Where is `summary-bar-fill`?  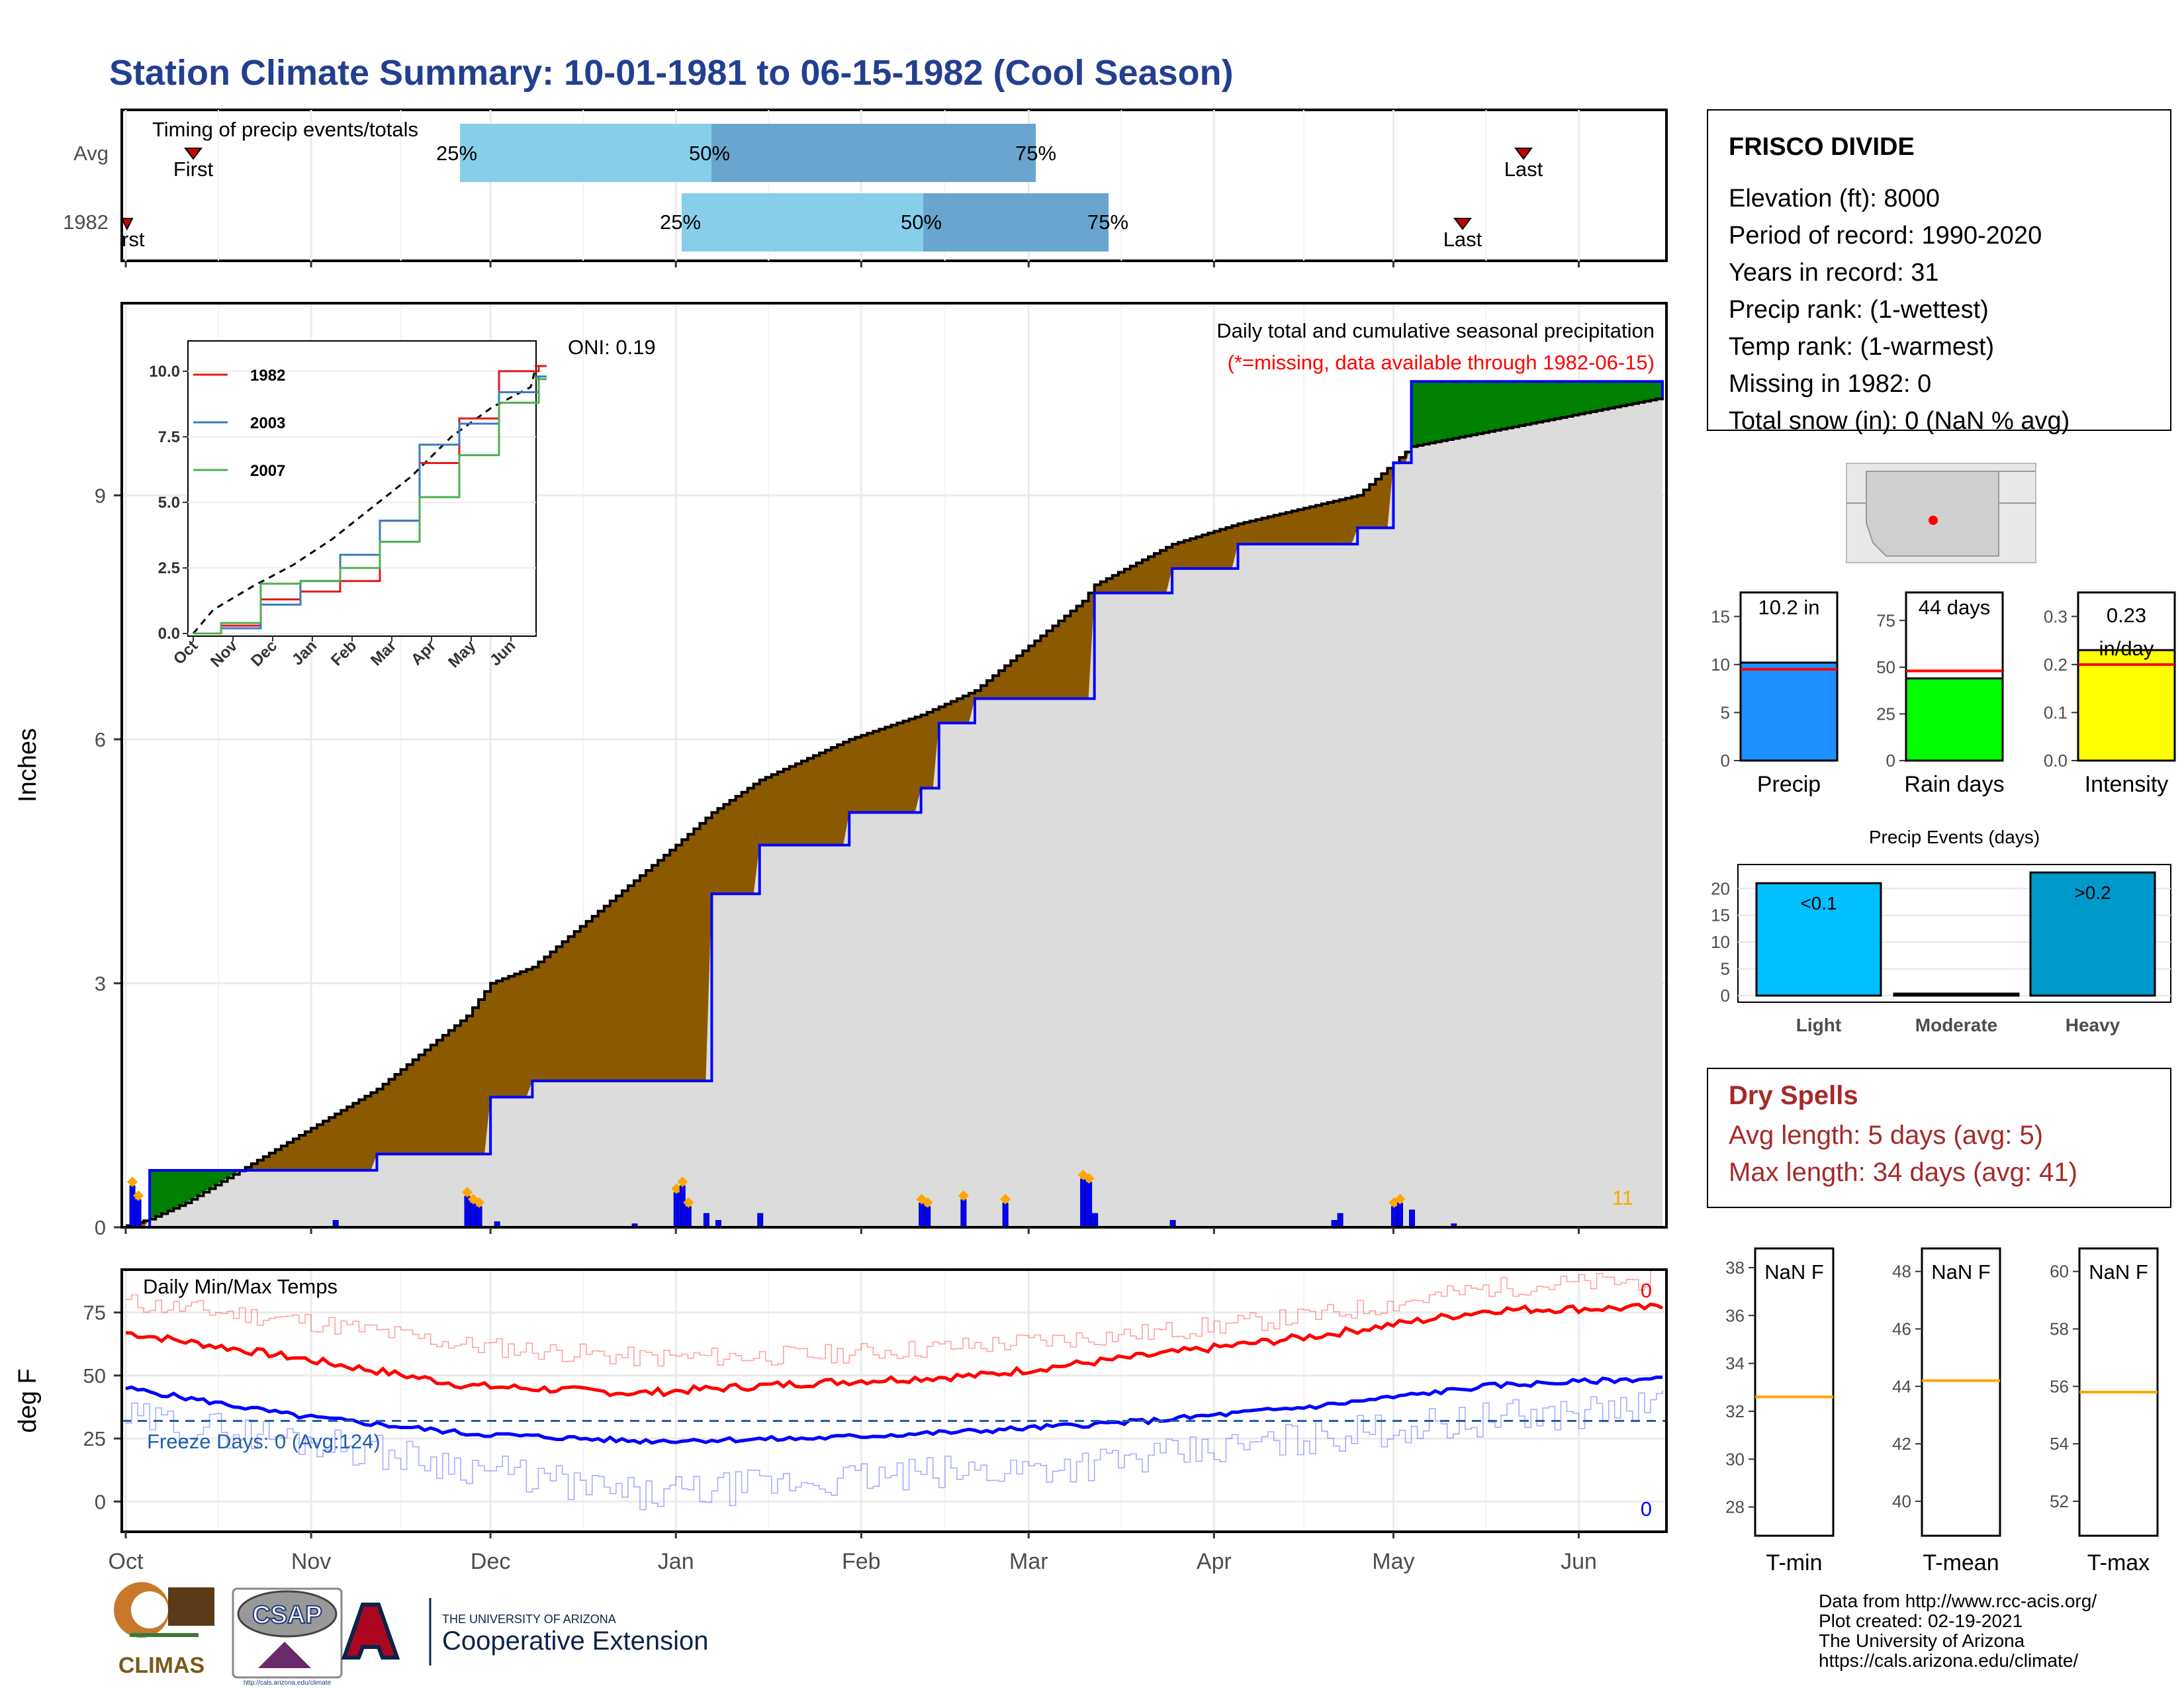
summary-bar-fill is located at coordinates (1789, 711).